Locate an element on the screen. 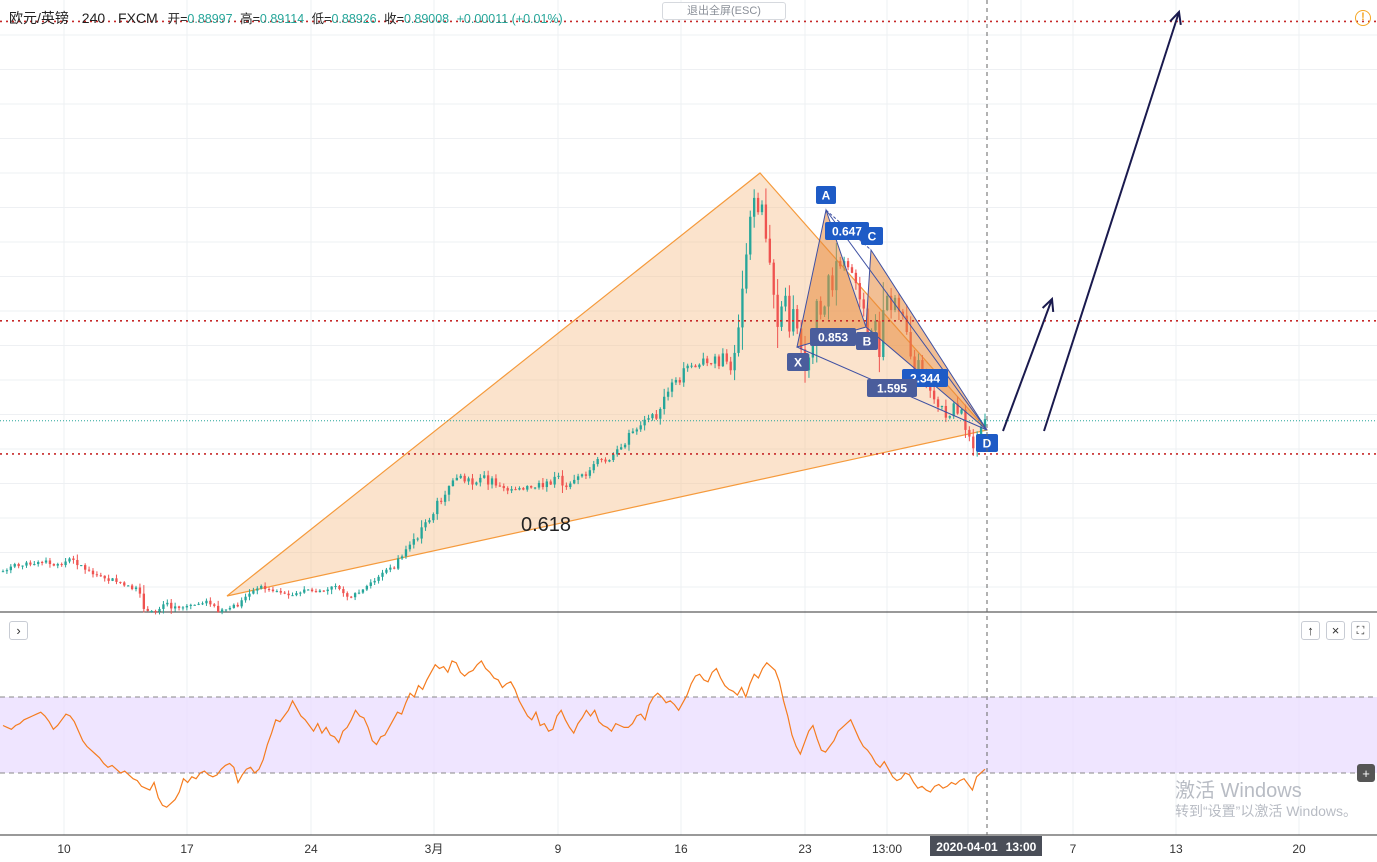 This screenshot has height=862, width=1377. interval: 240 is located at coordinates (93, 18).